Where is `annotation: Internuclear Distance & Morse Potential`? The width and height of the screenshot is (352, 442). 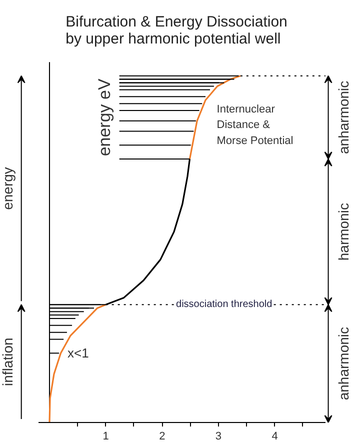 annotation: Internuclear Distance & Morse Potential is located at coordinates (255, 125).